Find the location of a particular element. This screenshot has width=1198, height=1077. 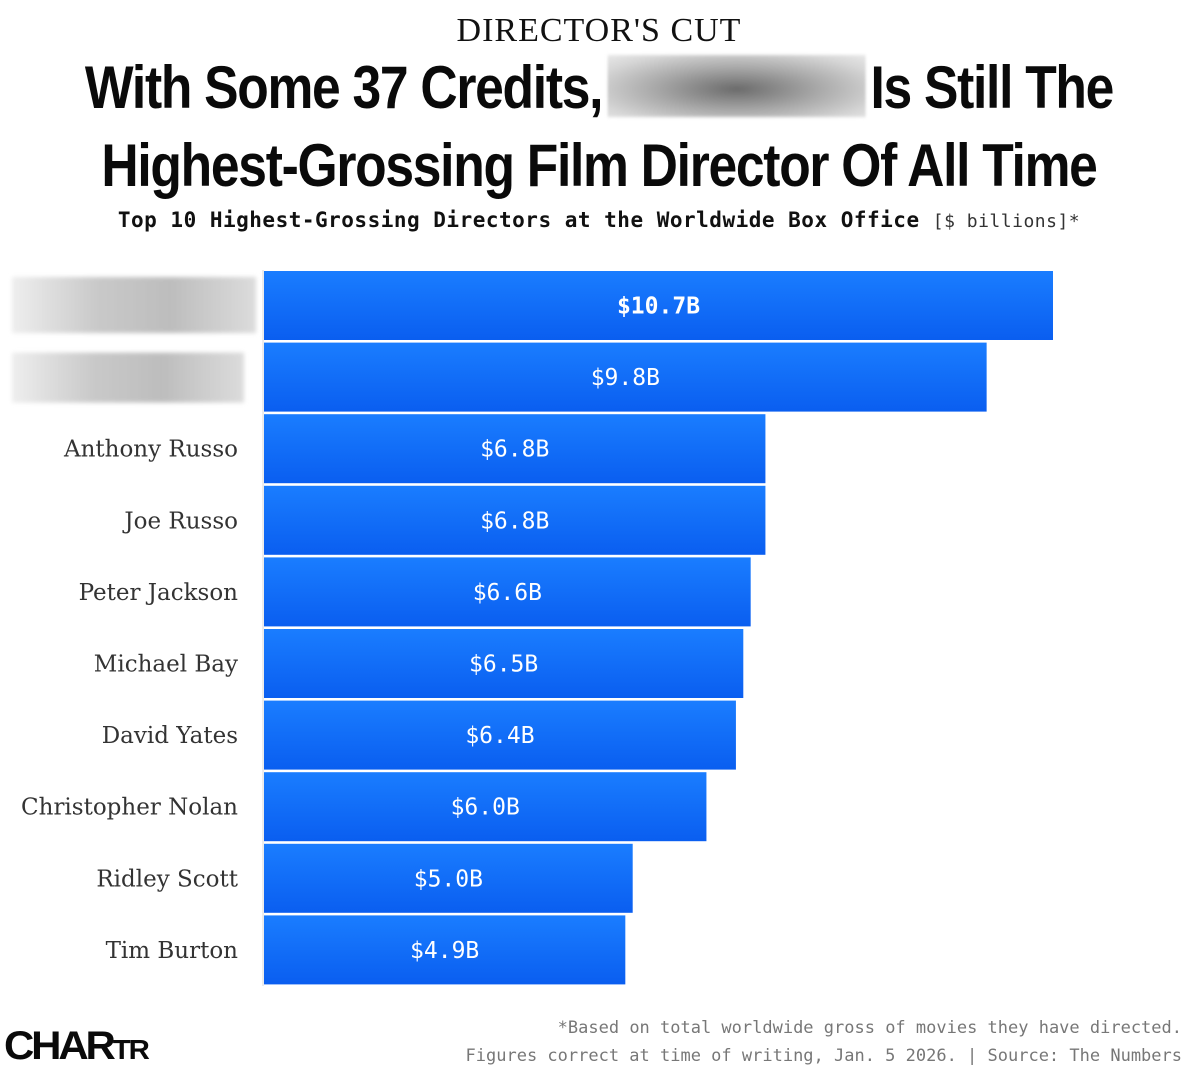

kicker: DIRECTOR'S CUT is located at coordinates (599, 30).